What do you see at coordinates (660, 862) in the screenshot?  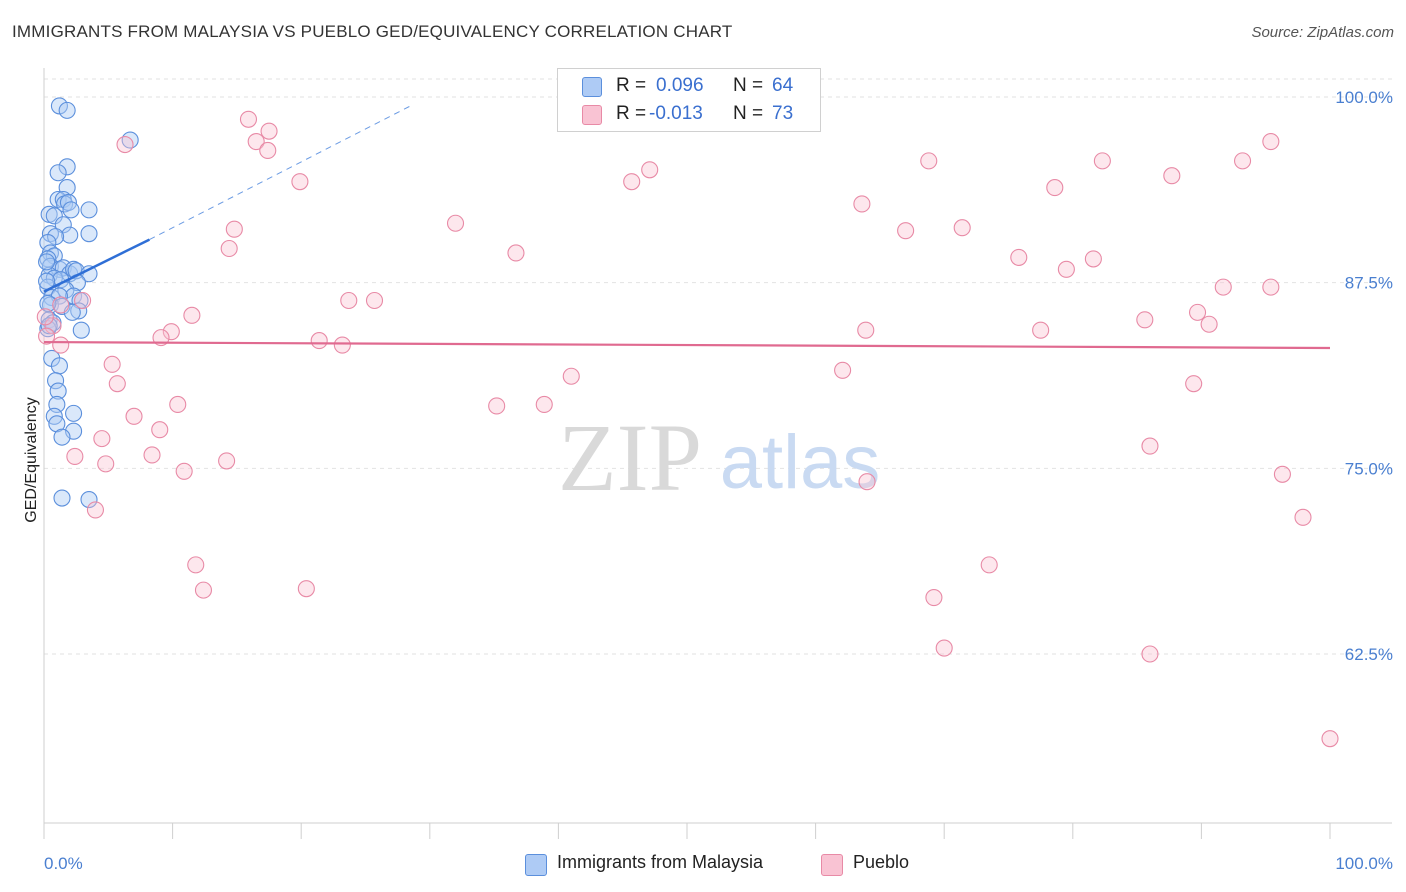 I see `series-legend-label-malaysia: Immigrants from Malaysia` at bounding box center [660, 862].